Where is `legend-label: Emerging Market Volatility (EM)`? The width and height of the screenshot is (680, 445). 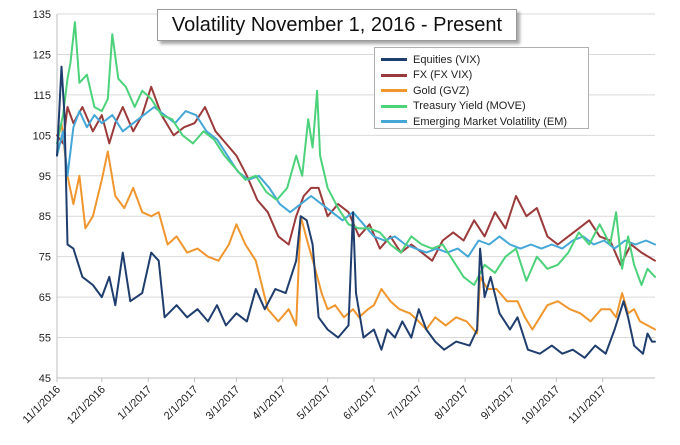
legend-label: Emerging Market Volatility (EM) is located at coordinates (490, 121).